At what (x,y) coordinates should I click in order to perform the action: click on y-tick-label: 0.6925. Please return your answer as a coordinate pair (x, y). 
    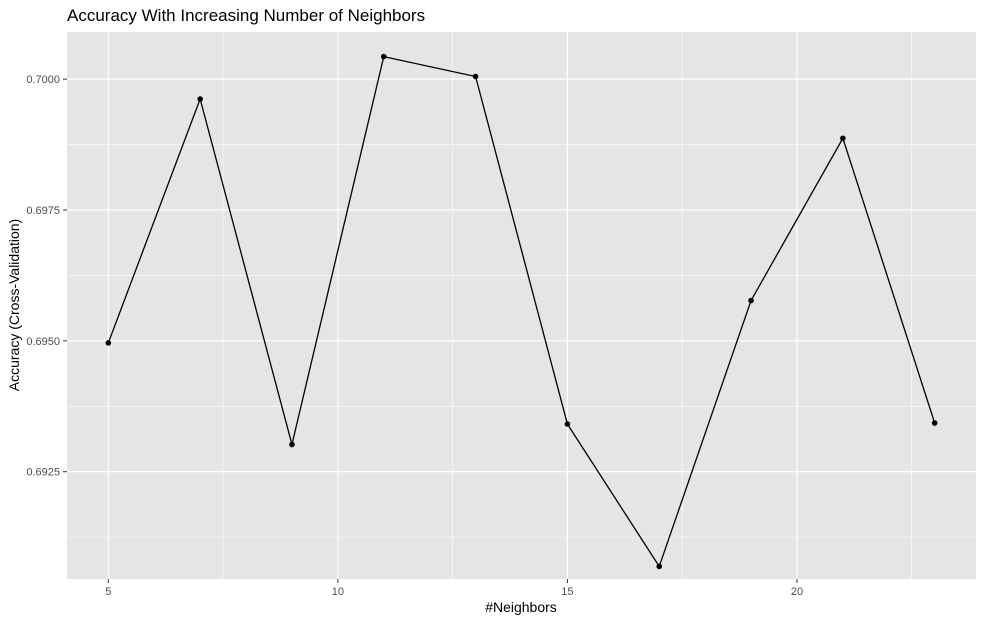
    Looking at the image, I should click on (43, 473).